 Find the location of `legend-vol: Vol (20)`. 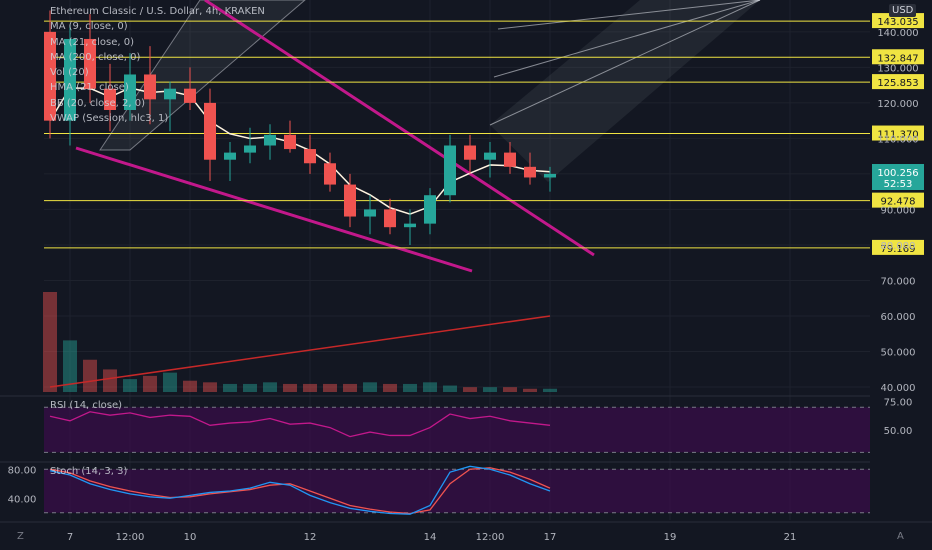

legend-vol: Vol (20) is located at coordinates (69, 73).